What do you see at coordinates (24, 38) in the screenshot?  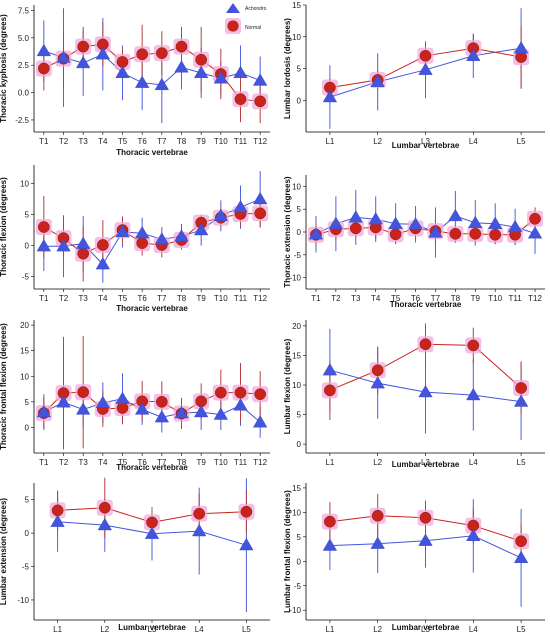 I see `y-tick-label: 5.0` at bounding box center [24, 38].